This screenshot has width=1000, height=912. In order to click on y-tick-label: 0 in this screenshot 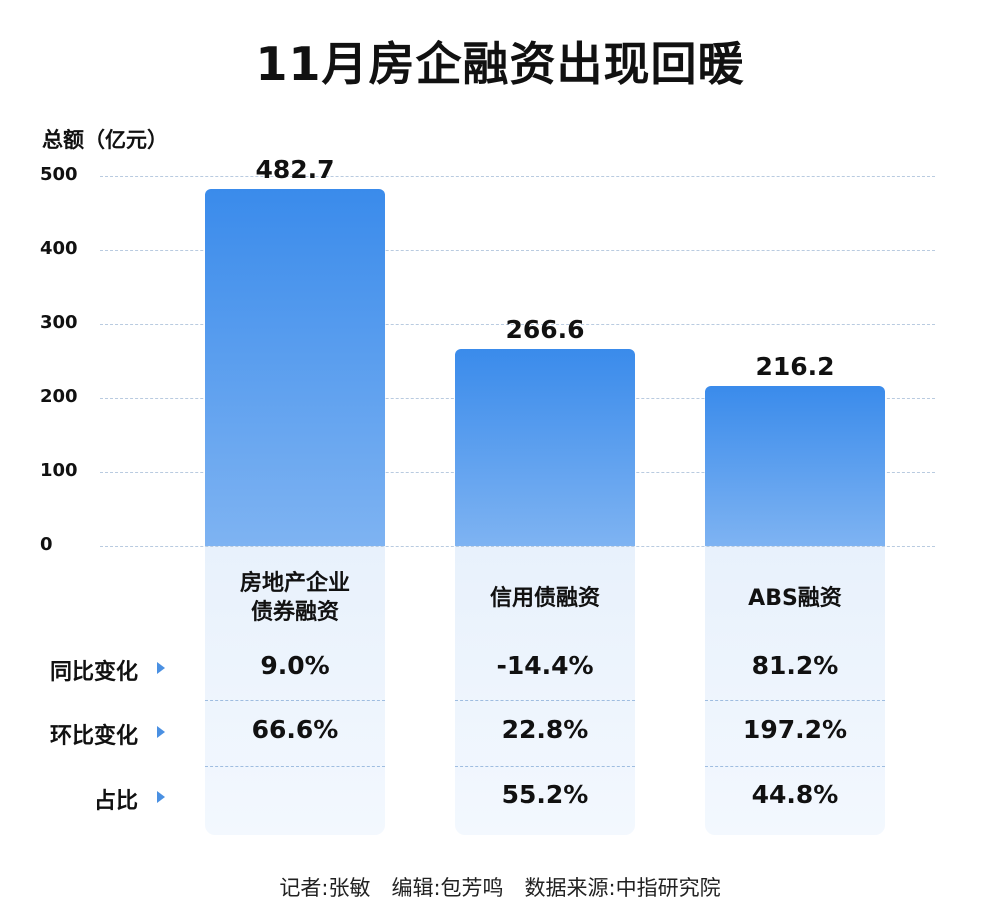, I will do `click(46, 544)`.